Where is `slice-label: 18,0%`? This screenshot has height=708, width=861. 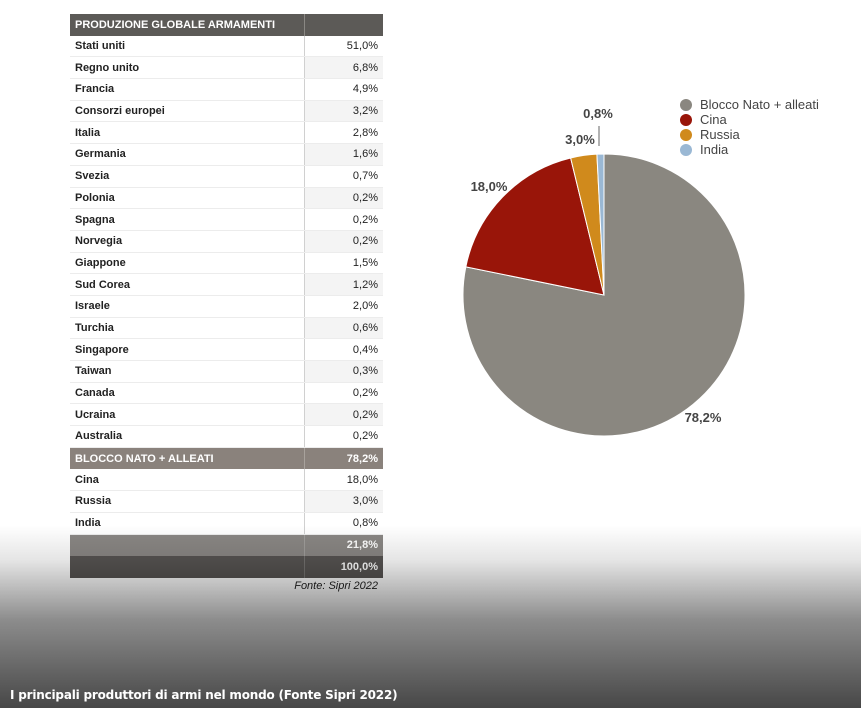
slice-label: 18,0% is located at coordinates (489, 186).